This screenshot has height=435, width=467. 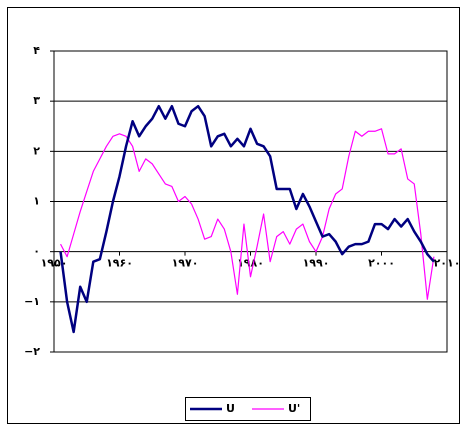 I want to click on legend-label: U', so click(x=294, y=408).